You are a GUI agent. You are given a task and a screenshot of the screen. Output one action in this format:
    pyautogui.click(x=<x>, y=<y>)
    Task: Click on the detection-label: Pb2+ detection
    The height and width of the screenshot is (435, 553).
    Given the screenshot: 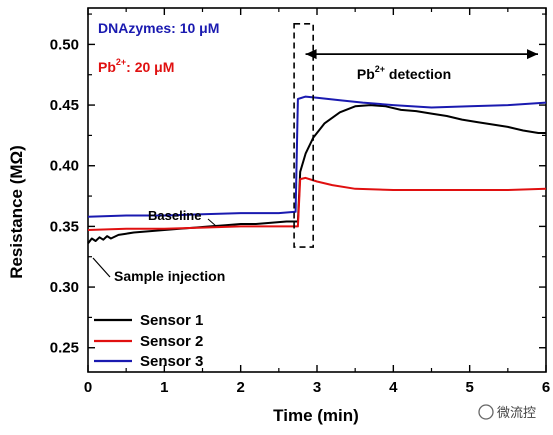 What is the action you would take?
    pyautogui.click(x=404, y=73)
    